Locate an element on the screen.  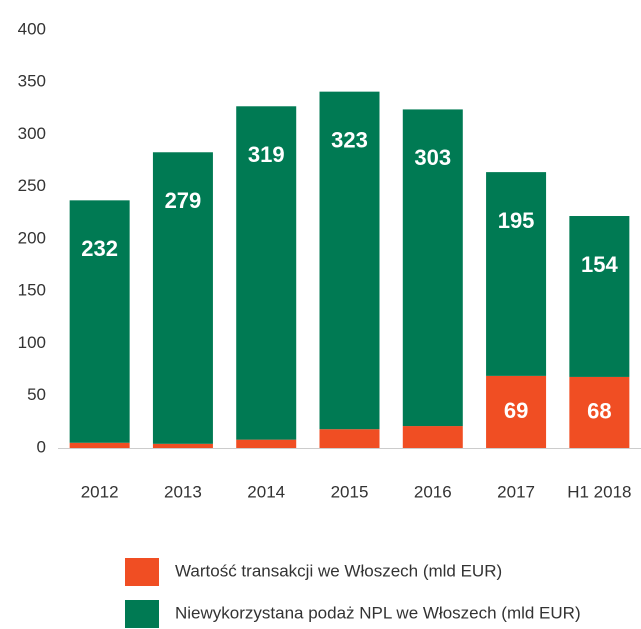
x-tick-label: 2012 is located at coordinates (100, 491).